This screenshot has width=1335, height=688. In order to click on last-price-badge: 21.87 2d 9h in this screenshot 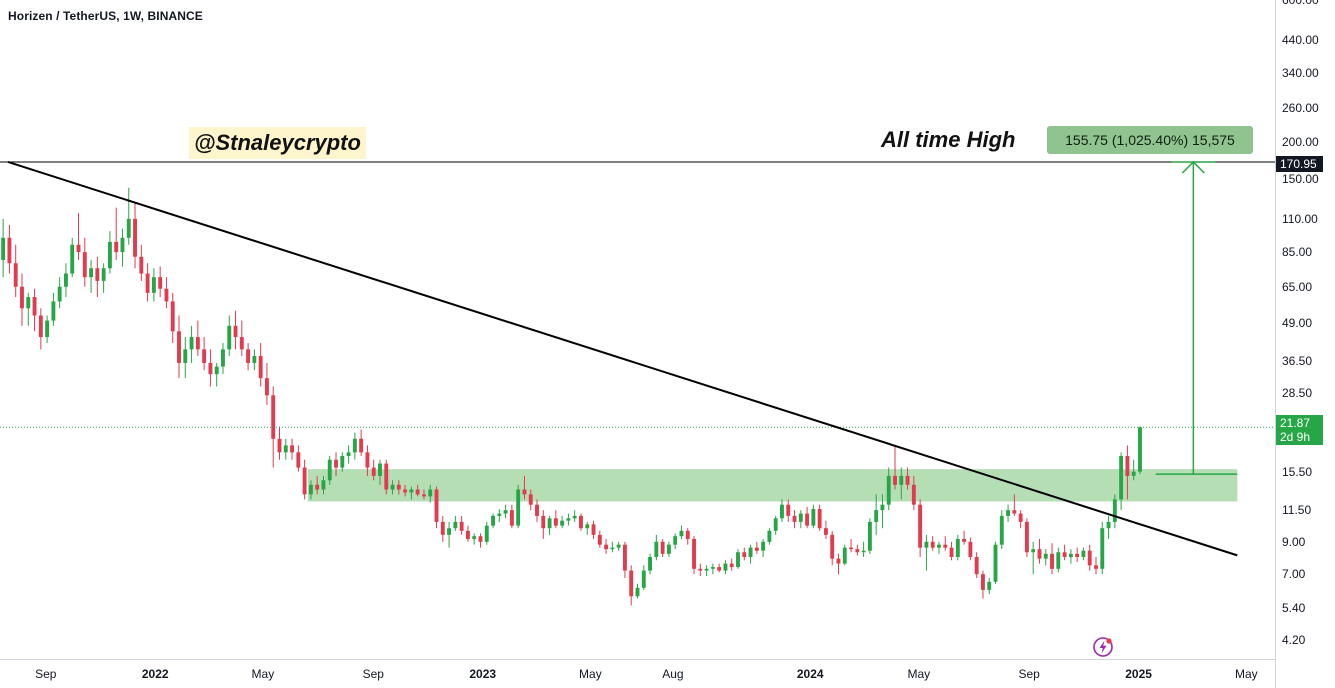, I will do `click(1299, 430)`.